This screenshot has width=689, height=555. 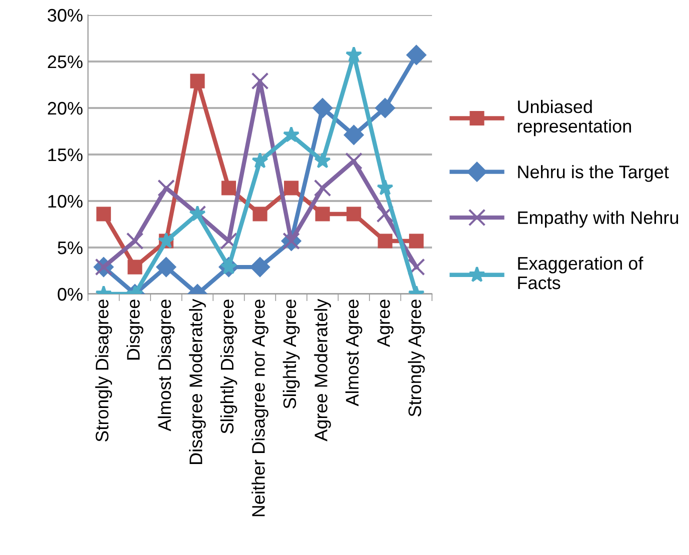 What do you see at coordinates (70, 294) in the screenshot?
I see `y-tick-label: 0%` at bounding box center [70, 294].